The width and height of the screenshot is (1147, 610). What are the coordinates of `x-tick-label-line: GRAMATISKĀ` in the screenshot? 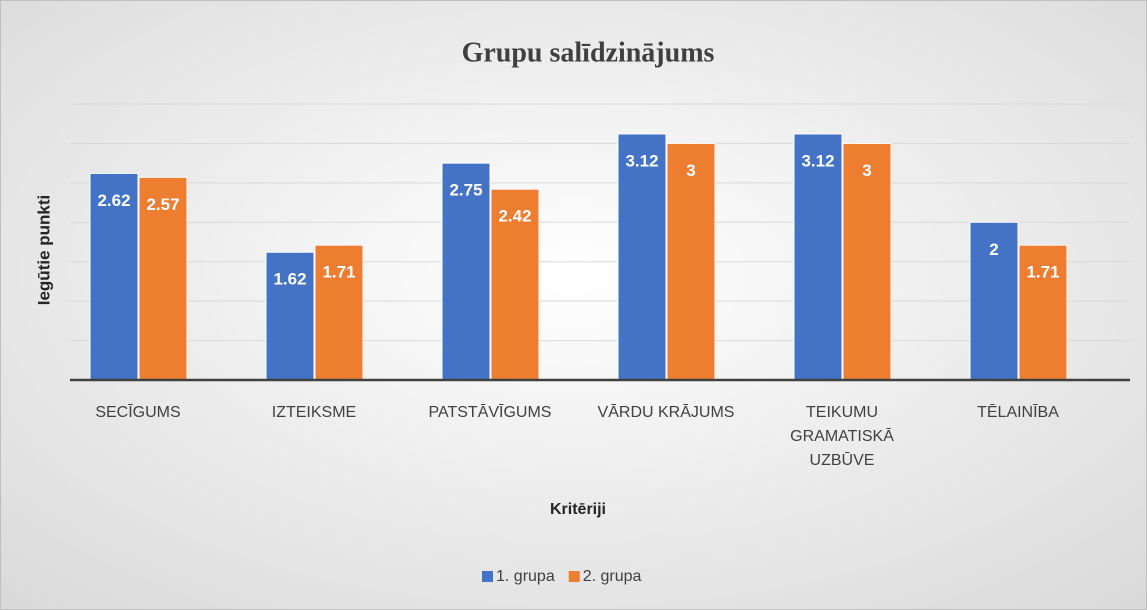 It's located at (842, 436).